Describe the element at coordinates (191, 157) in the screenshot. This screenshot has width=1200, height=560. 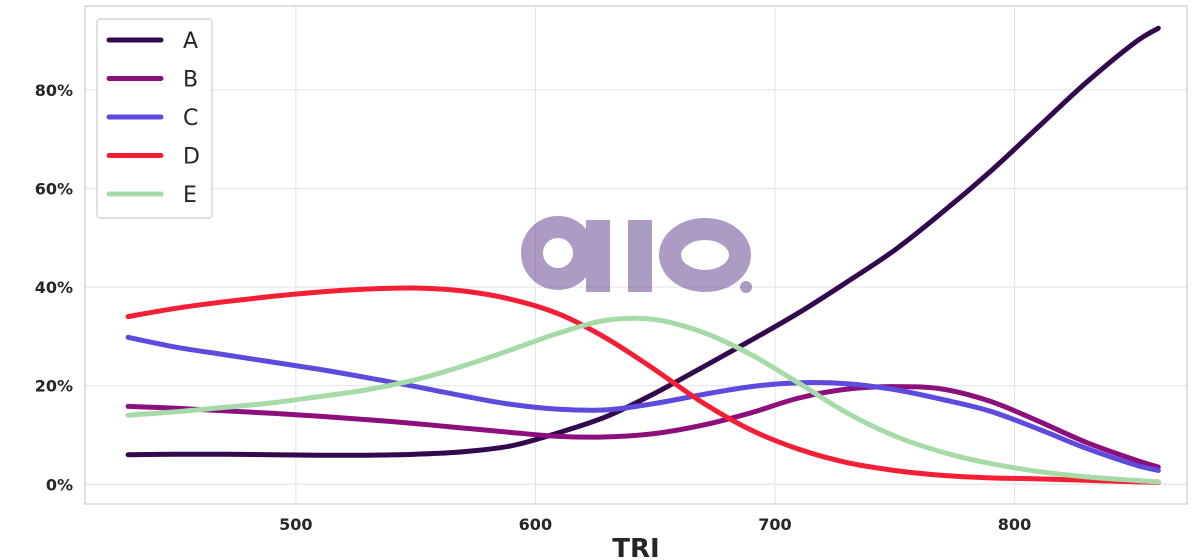
I see `legend-label-d: D` at that location.